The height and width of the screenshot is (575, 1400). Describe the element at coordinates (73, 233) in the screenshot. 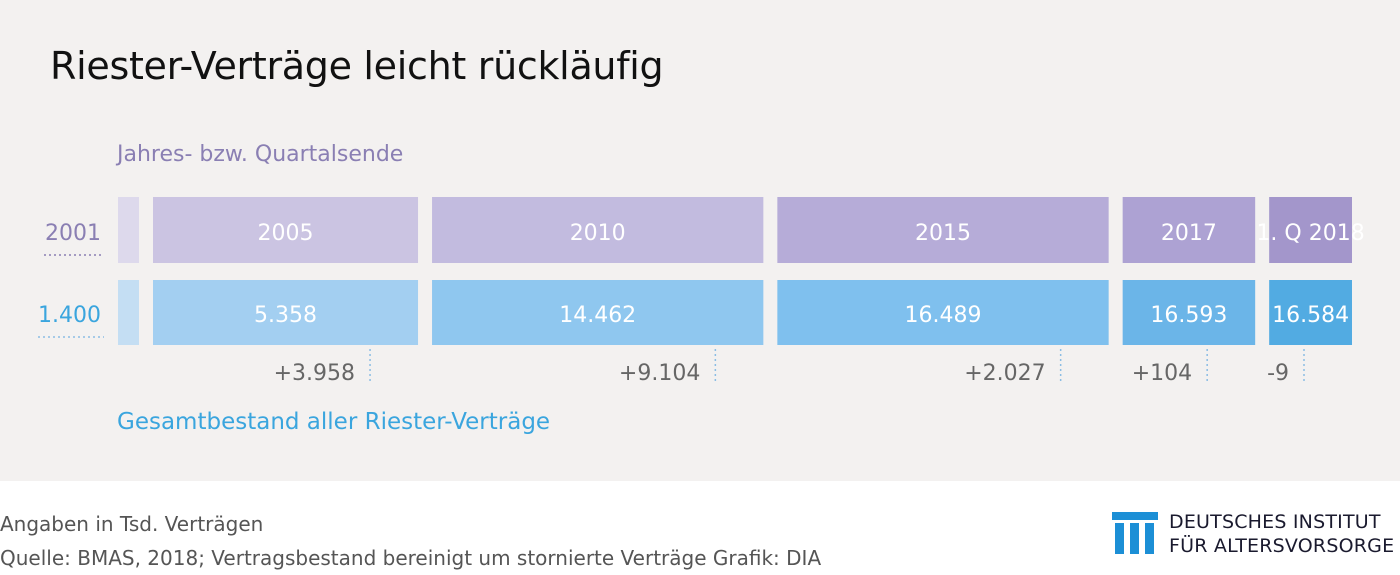

I see `period-label: 2001` at that location.